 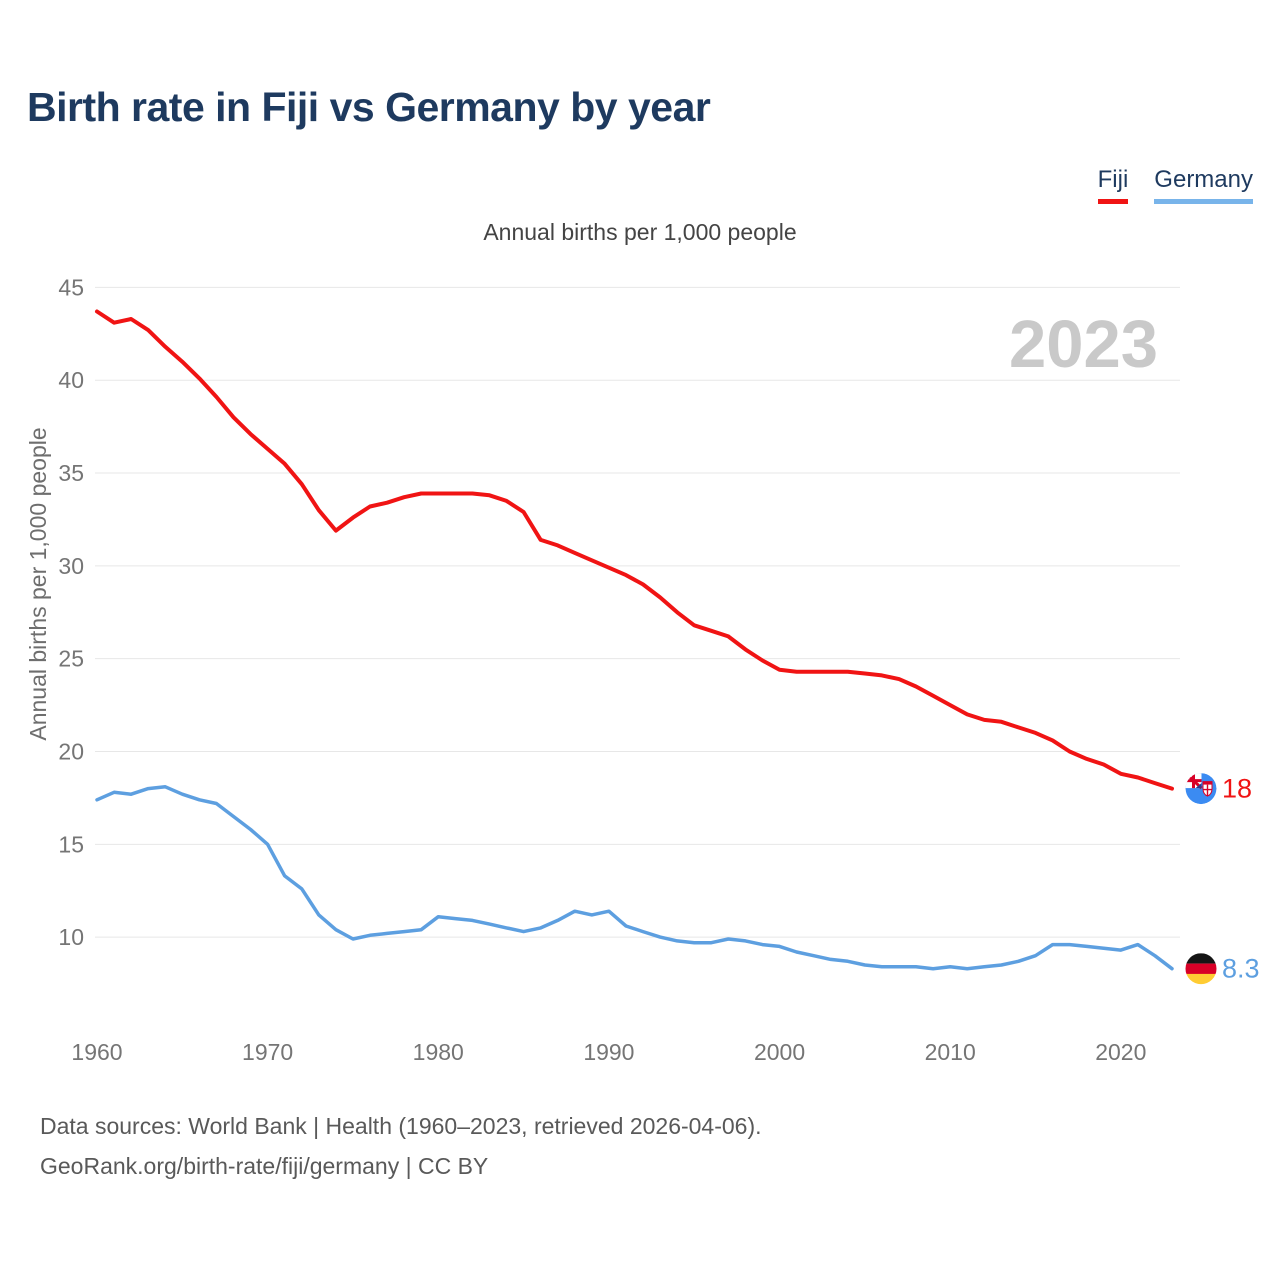 What do you see at coordinates (71, 659) in the screenshot?
I see `y-tick-label: 25` at bounding box center [71, 659].